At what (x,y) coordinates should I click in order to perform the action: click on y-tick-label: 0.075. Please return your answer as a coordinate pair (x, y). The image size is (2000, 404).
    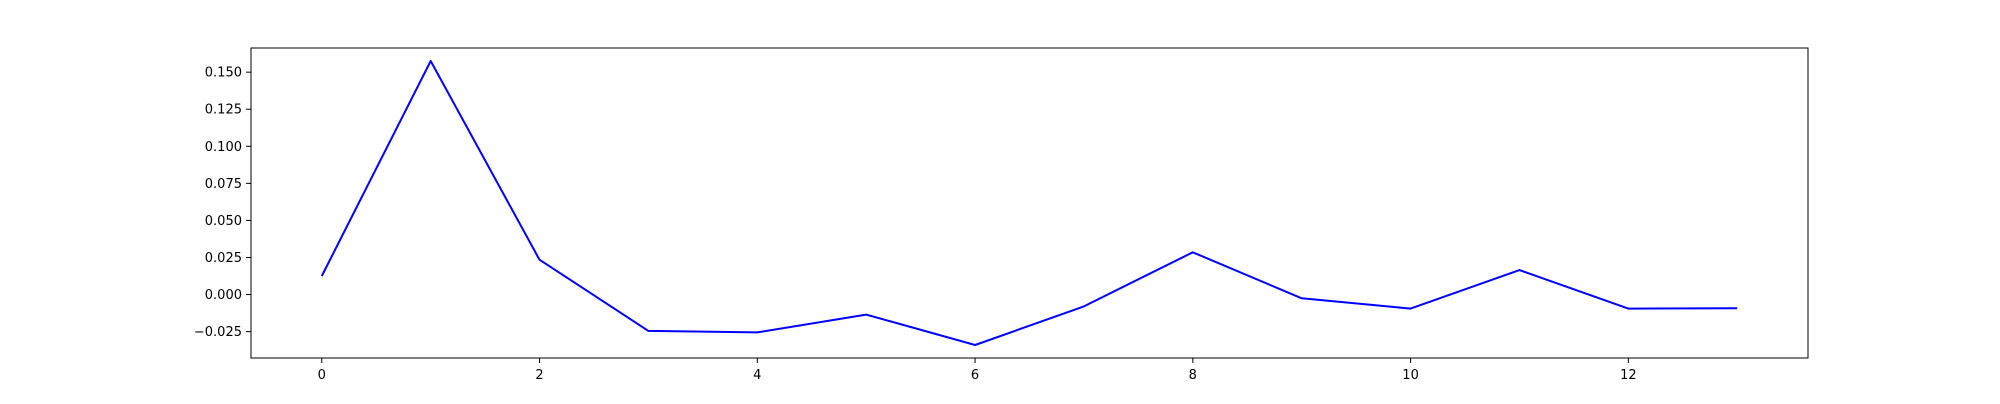
    Looking at the image, I should click on (223, 184).